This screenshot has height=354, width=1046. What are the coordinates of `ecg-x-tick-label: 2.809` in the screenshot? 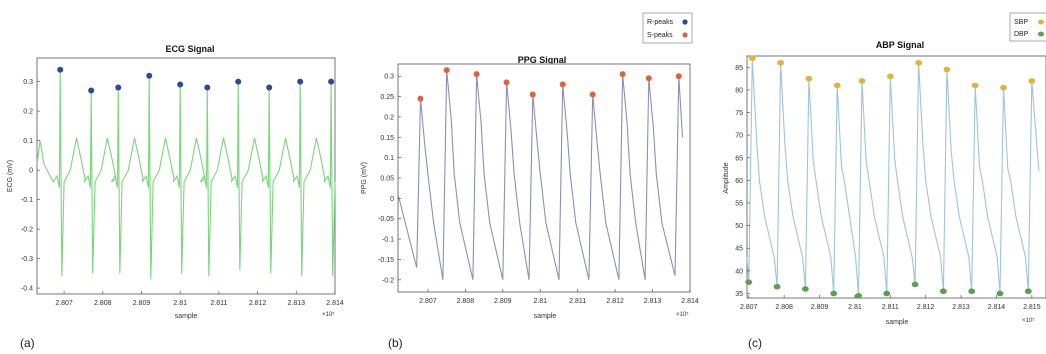 It's located at (142, 303).